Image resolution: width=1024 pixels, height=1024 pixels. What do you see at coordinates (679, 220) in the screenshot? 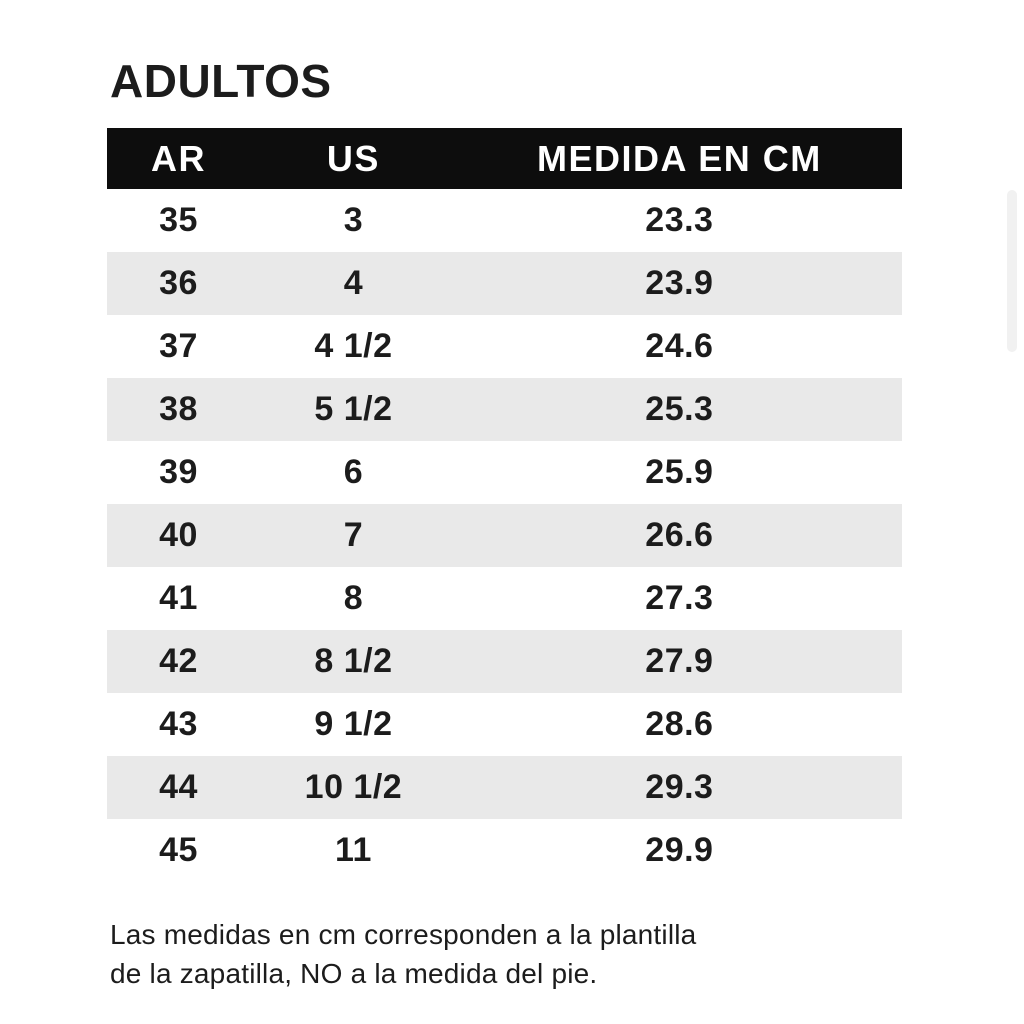
I see `cell-medida-cm: 23.3` at bounding box center [679, 220].